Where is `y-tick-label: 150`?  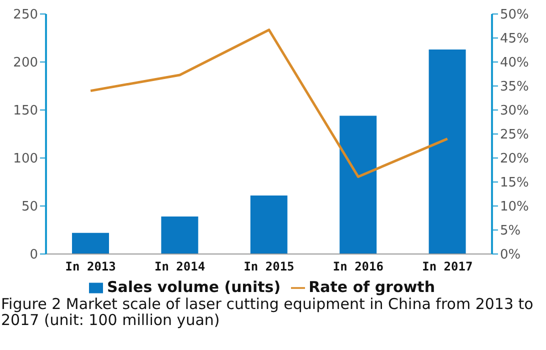
y-tick-label: 150 is located at coordinates (25, 111).